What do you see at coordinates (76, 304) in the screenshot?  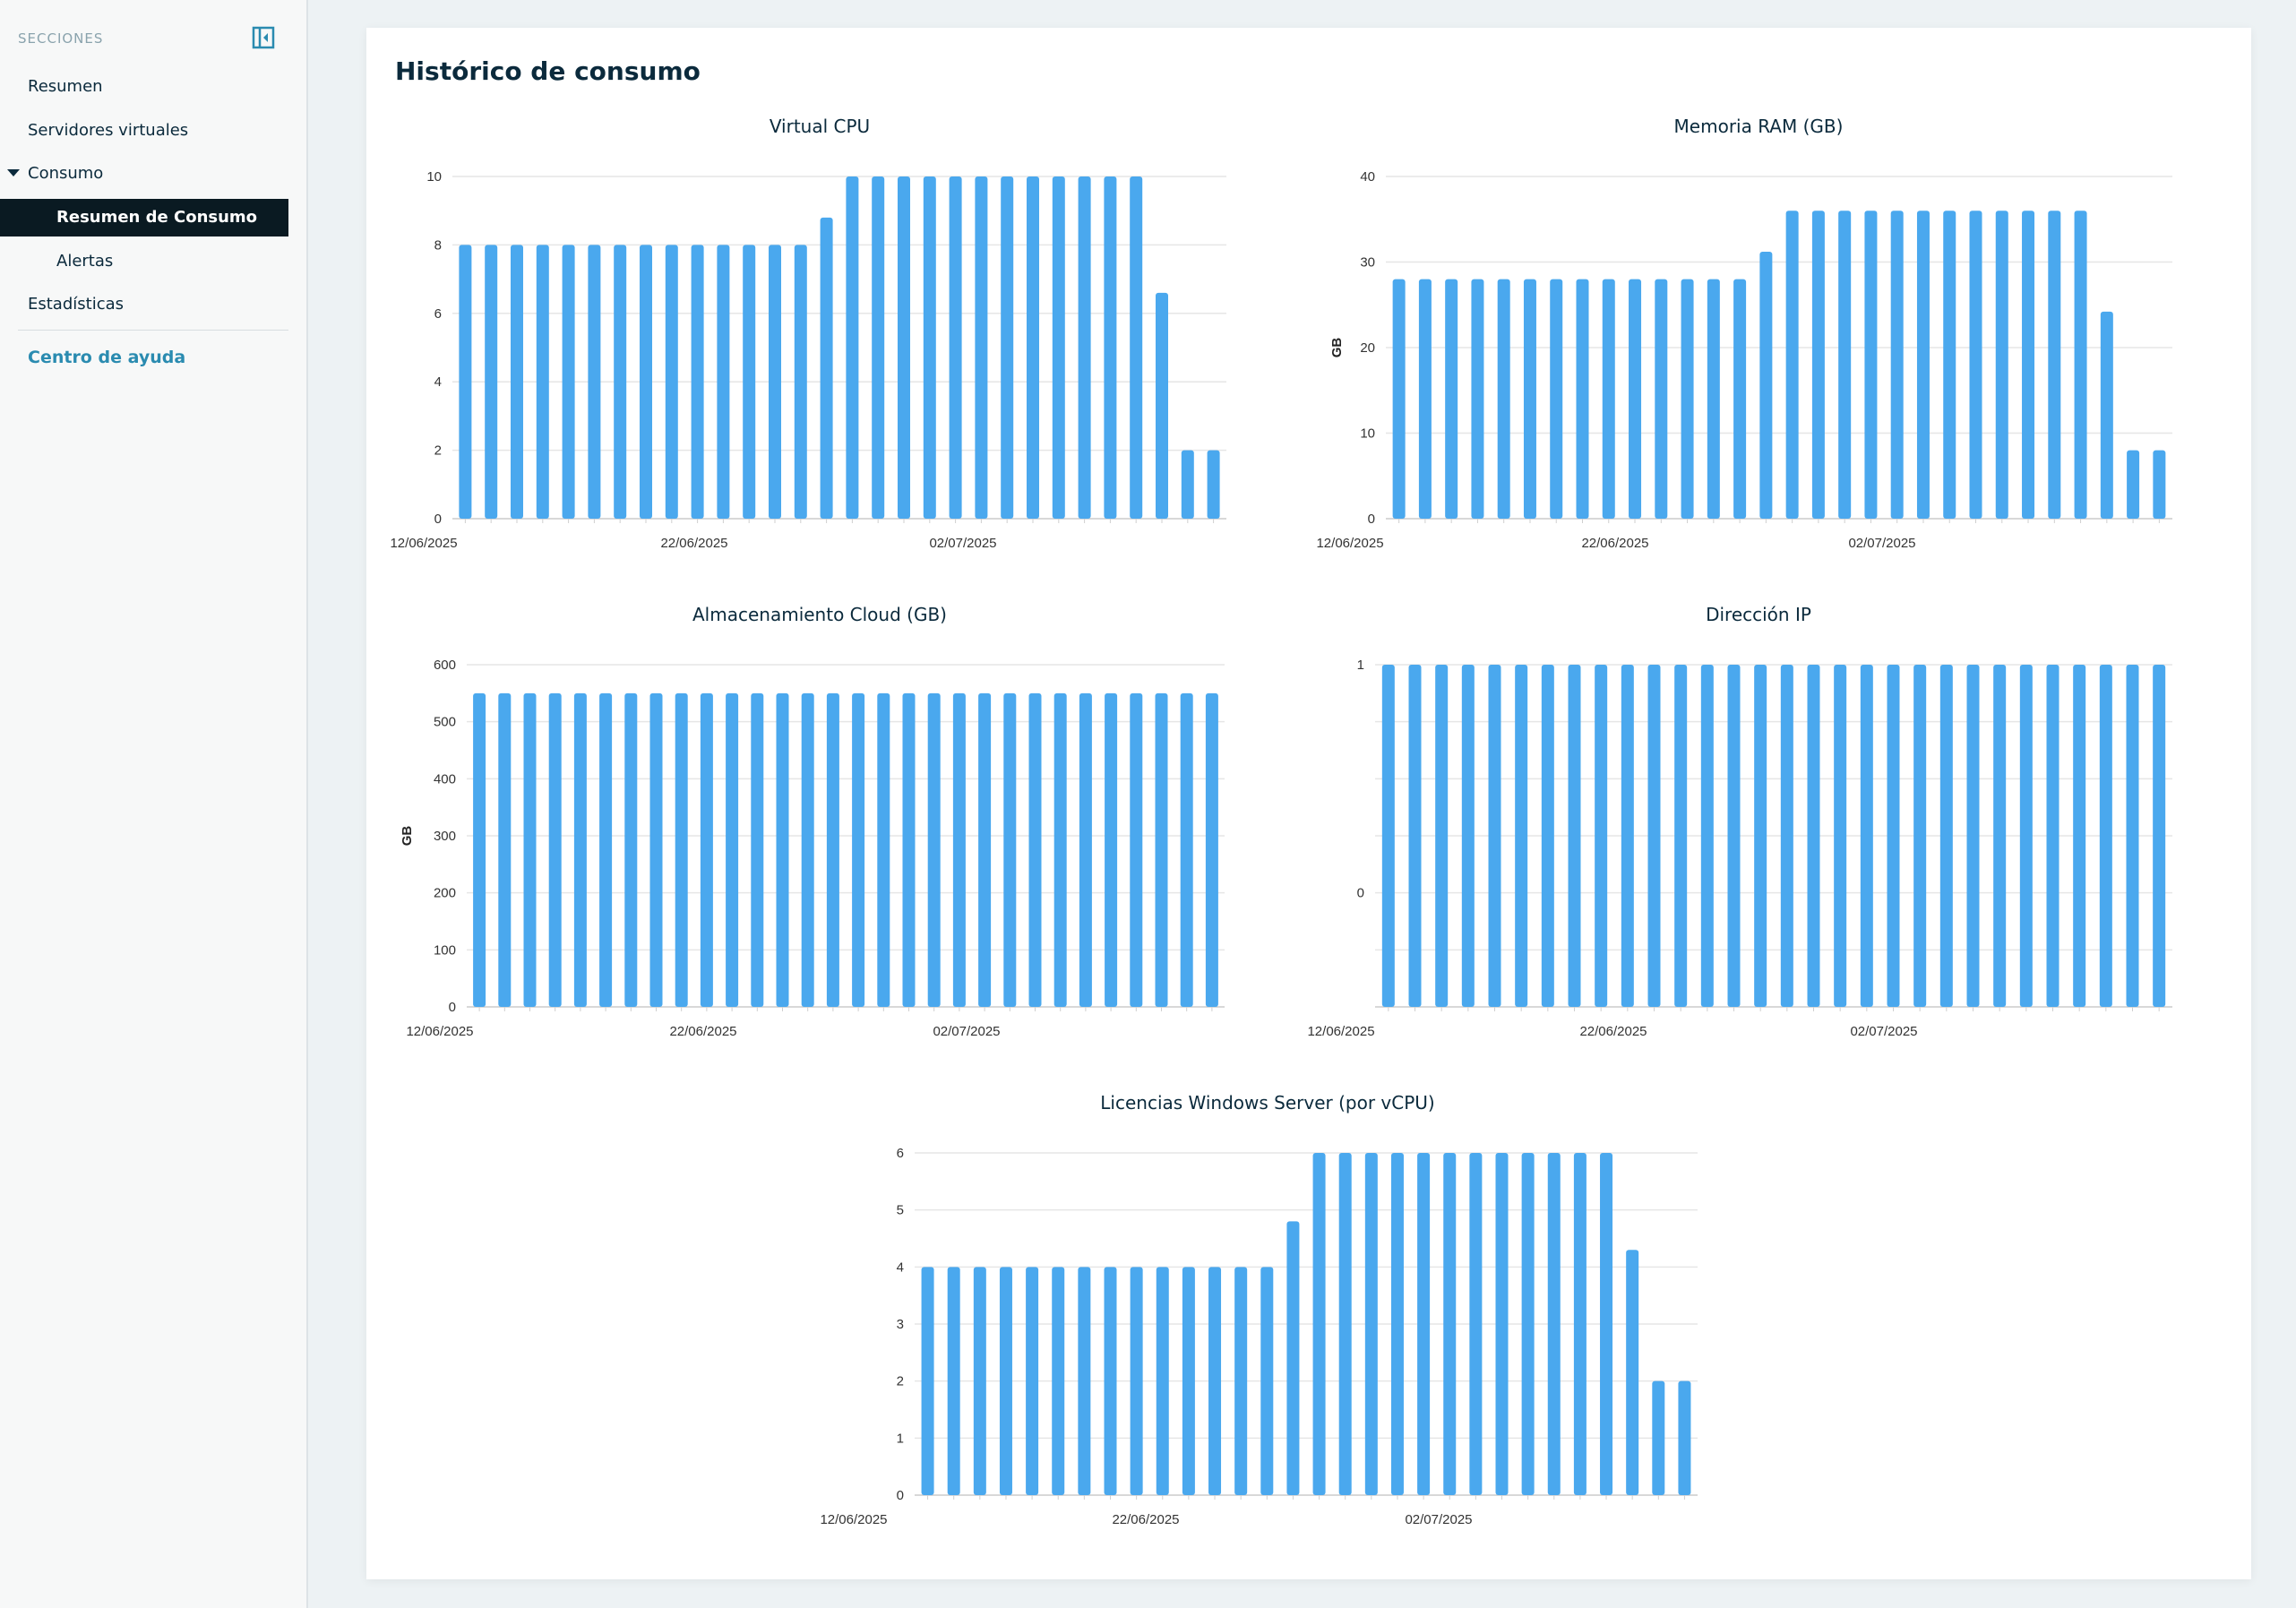 I see `nav-item-estadisticas: Estadísticas` at bounding box center [76, 304].